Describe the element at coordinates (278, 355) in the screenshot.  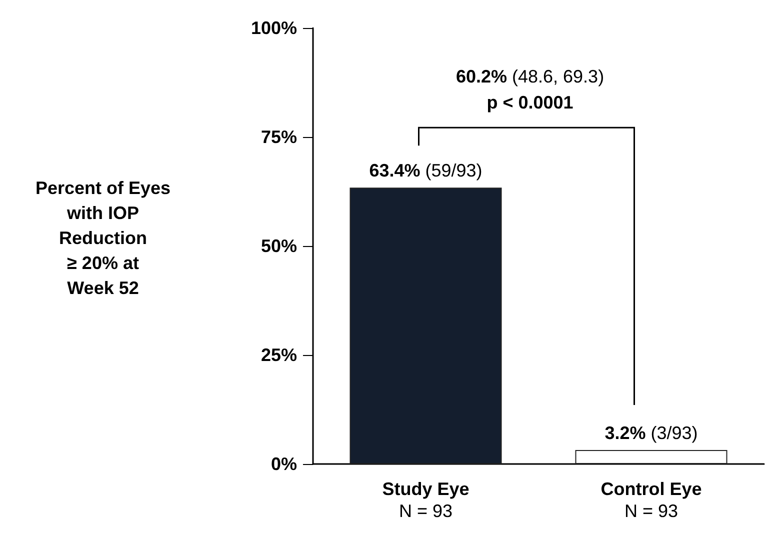
I see `y-tick-label: 25%` at that location.